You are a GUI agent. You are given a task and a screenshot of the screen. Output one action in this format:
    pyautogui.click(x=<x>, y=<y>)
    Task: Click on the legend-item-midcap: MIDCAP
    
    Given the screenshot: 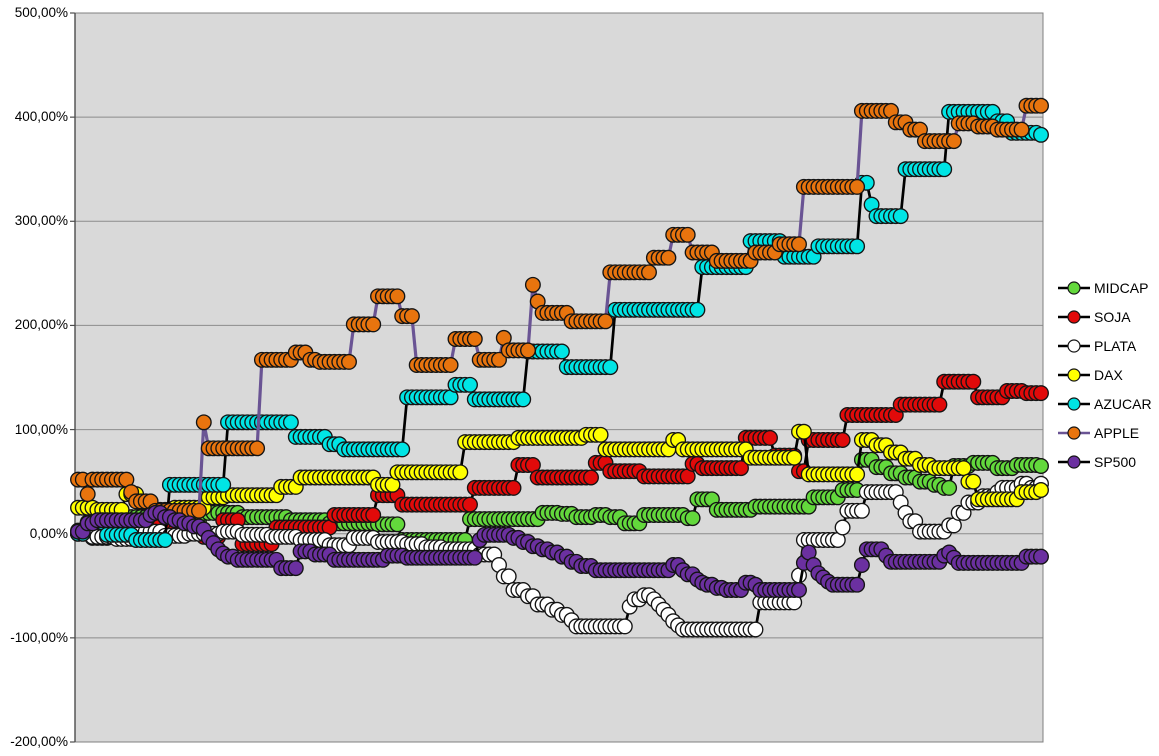 What is the action you would take?
    pyautogui.click(x=1103, y=288)
    